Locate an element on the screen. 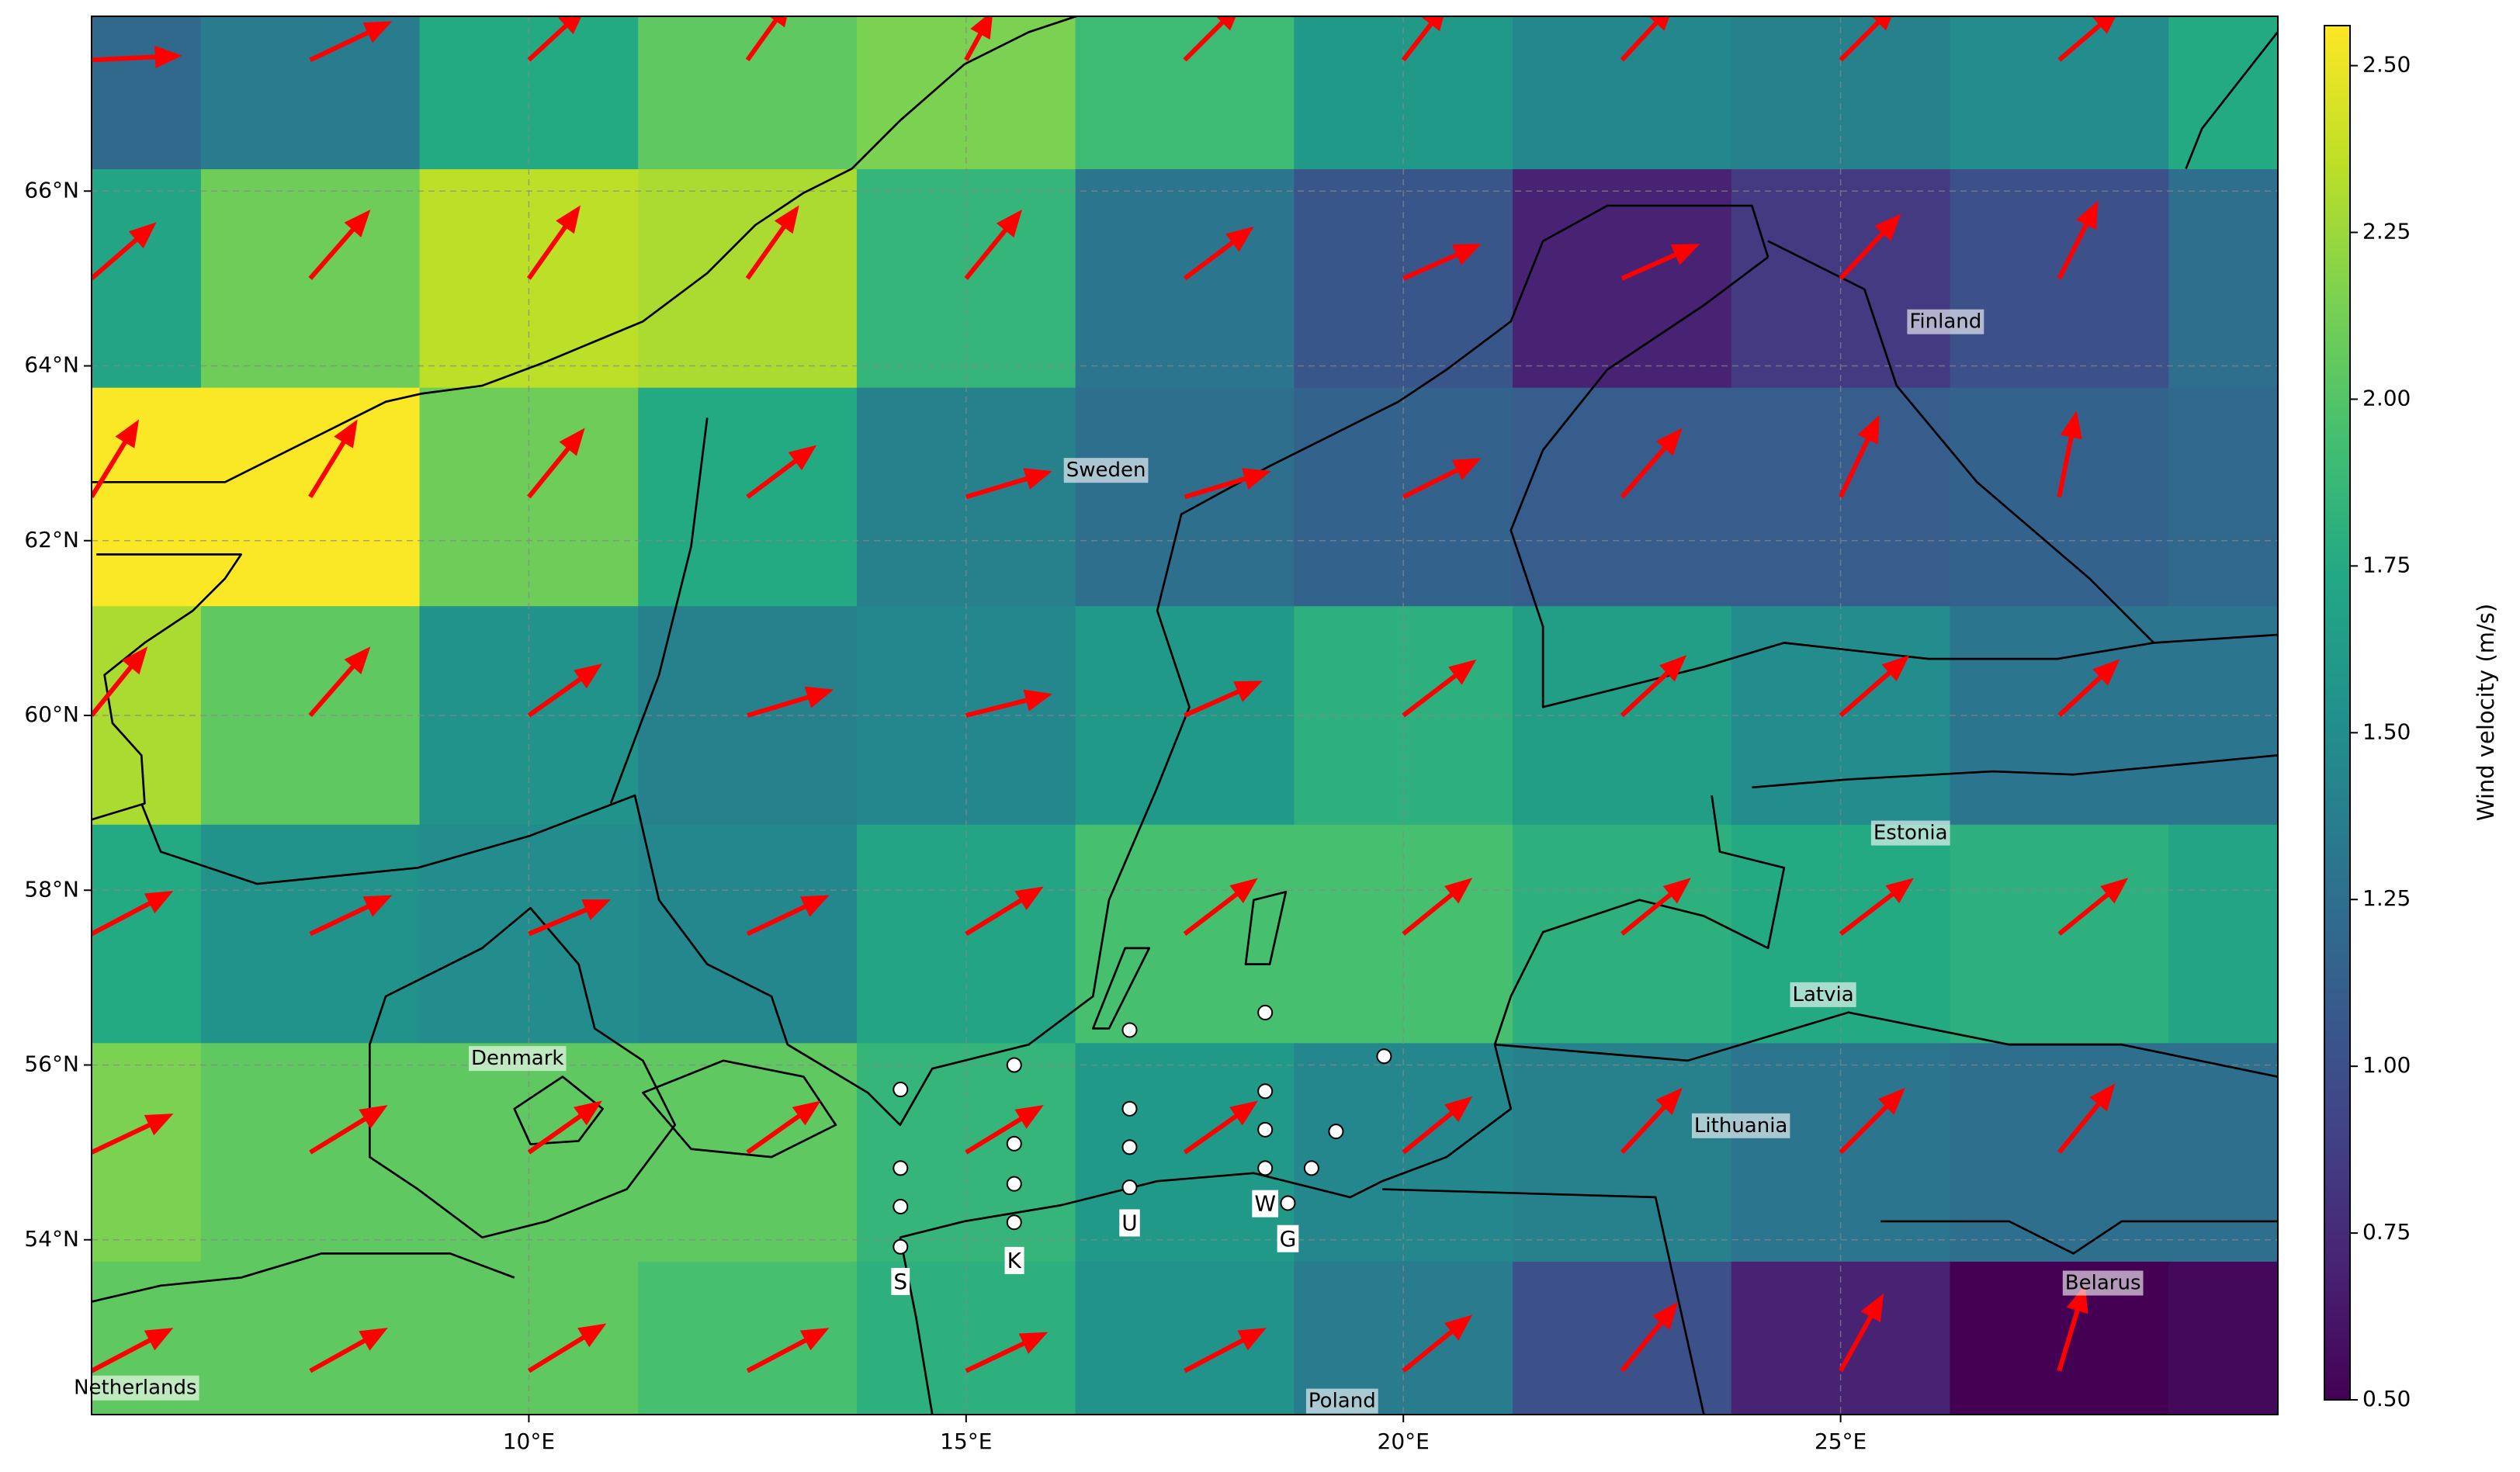 The height and width of the screenshot is (1472, 2520). place-label: Poland is located at coordinates (1343, 1401).